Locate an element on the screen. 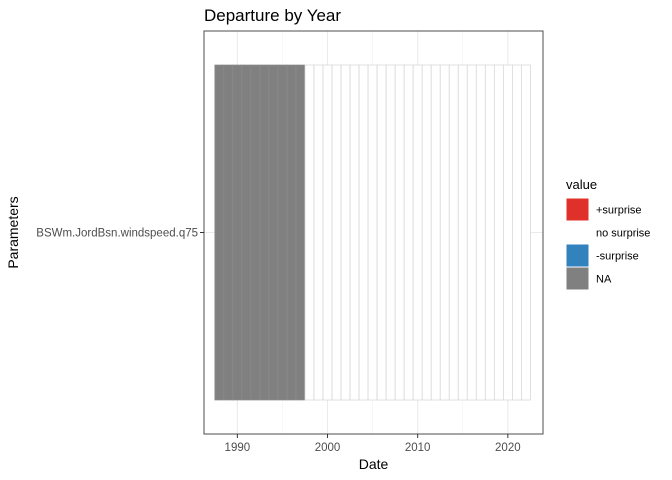 The image size is (672, 480). x-tick-label: 2010 is located at coordinates (418, 448).